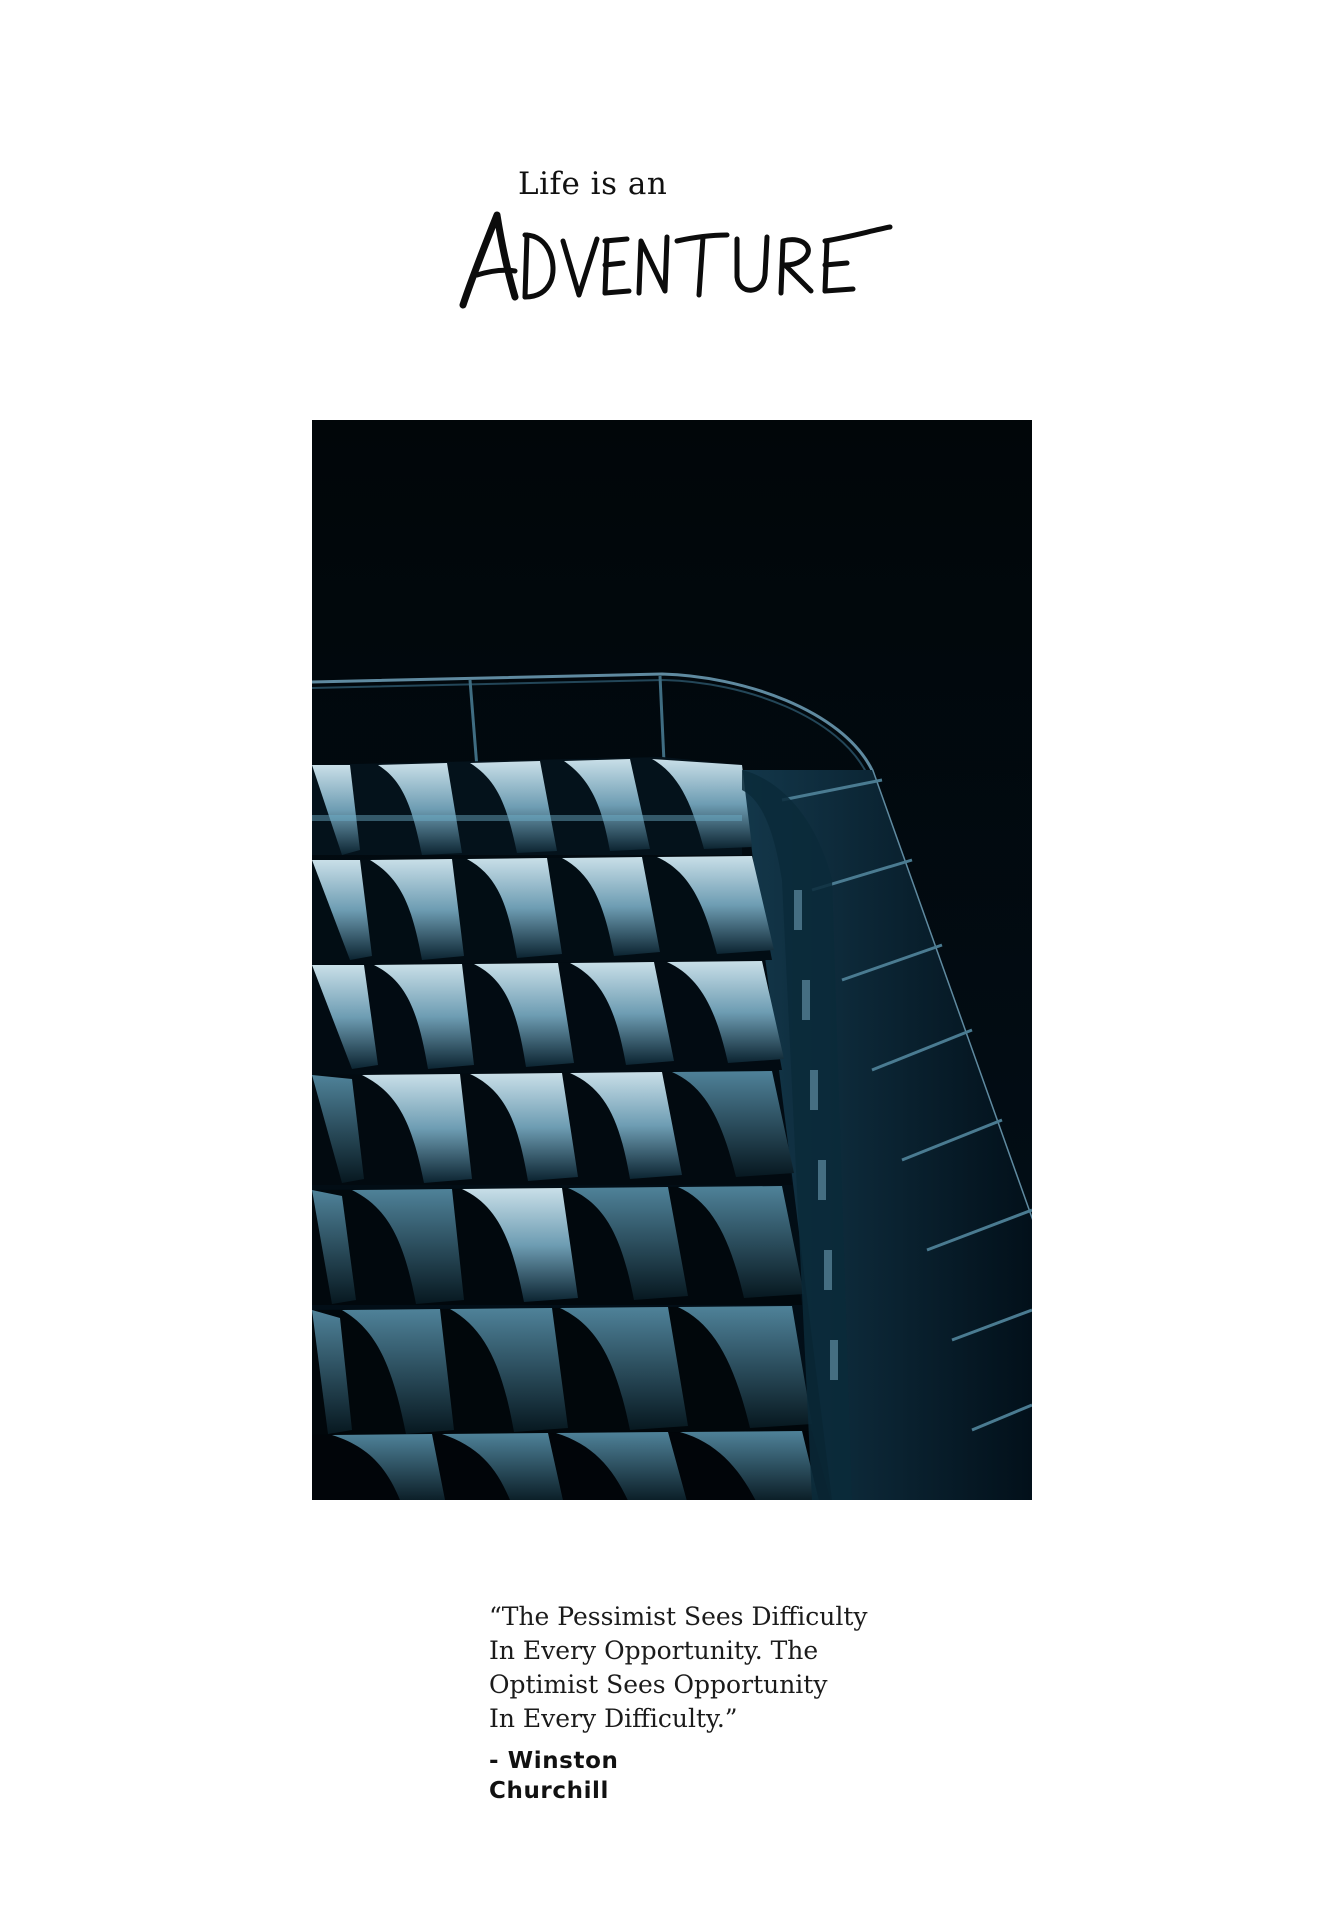  I want to click on poster-title-logo, so click(675, 260).